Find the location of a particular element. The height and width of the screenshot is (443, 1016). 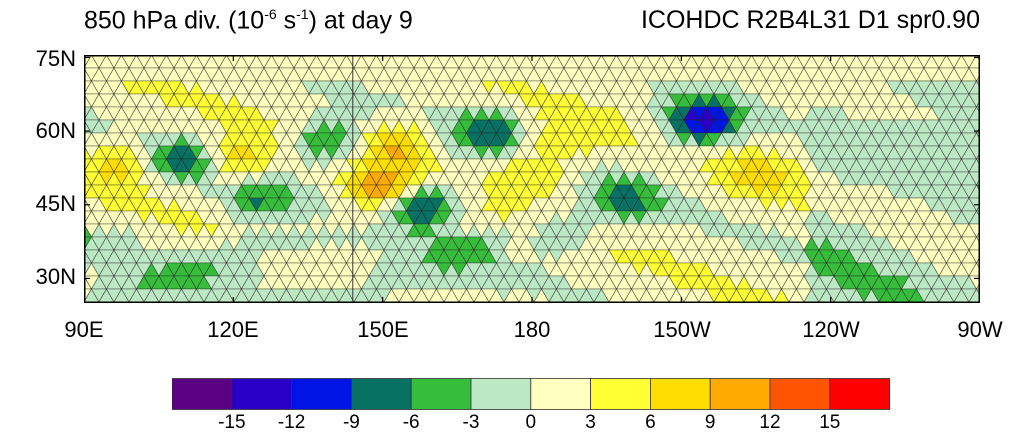

title-exponent: -1 is located at coordinates (302, 14).